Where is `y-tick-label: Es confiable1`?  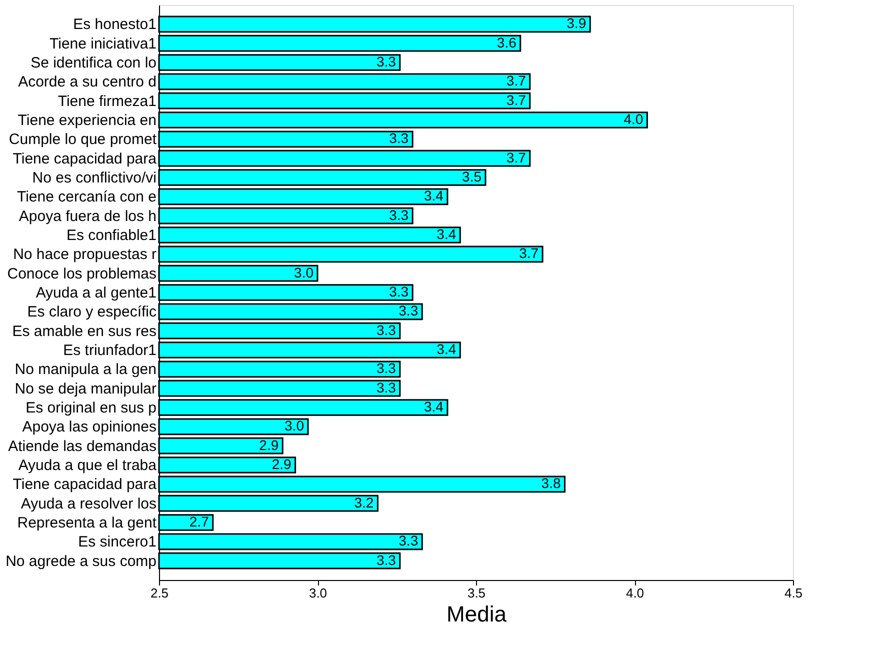 y-tick-label: Es confiable1 is located at coordinates (111, 235).